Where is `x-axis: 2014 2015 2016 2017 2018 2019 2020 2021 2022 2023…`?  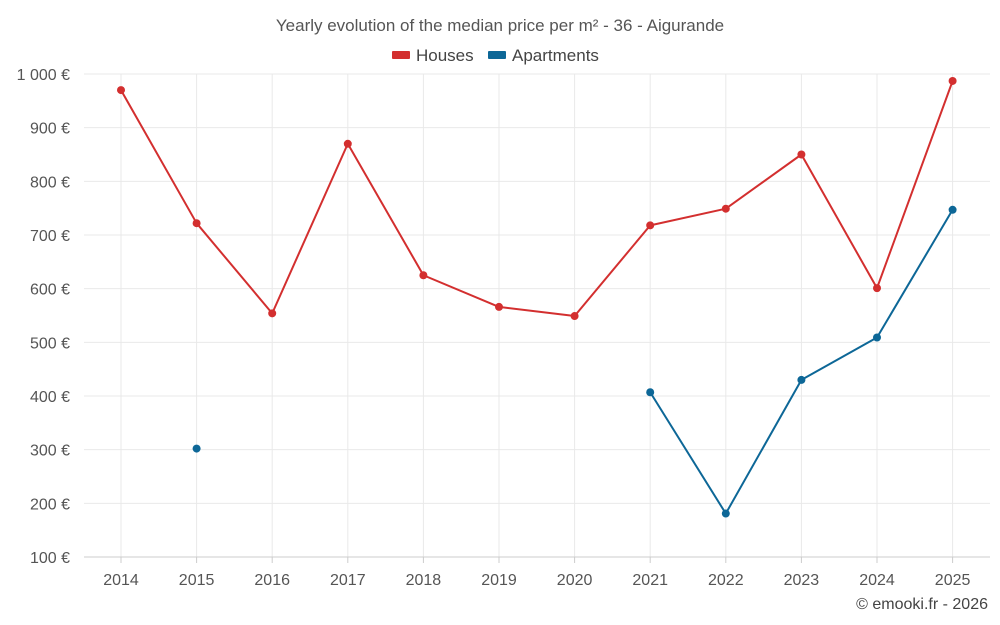 x-axis: 2014 2015 2016 2017 2018 2019 2020 2021 2022 2023… is located at coordinates (537, 572).